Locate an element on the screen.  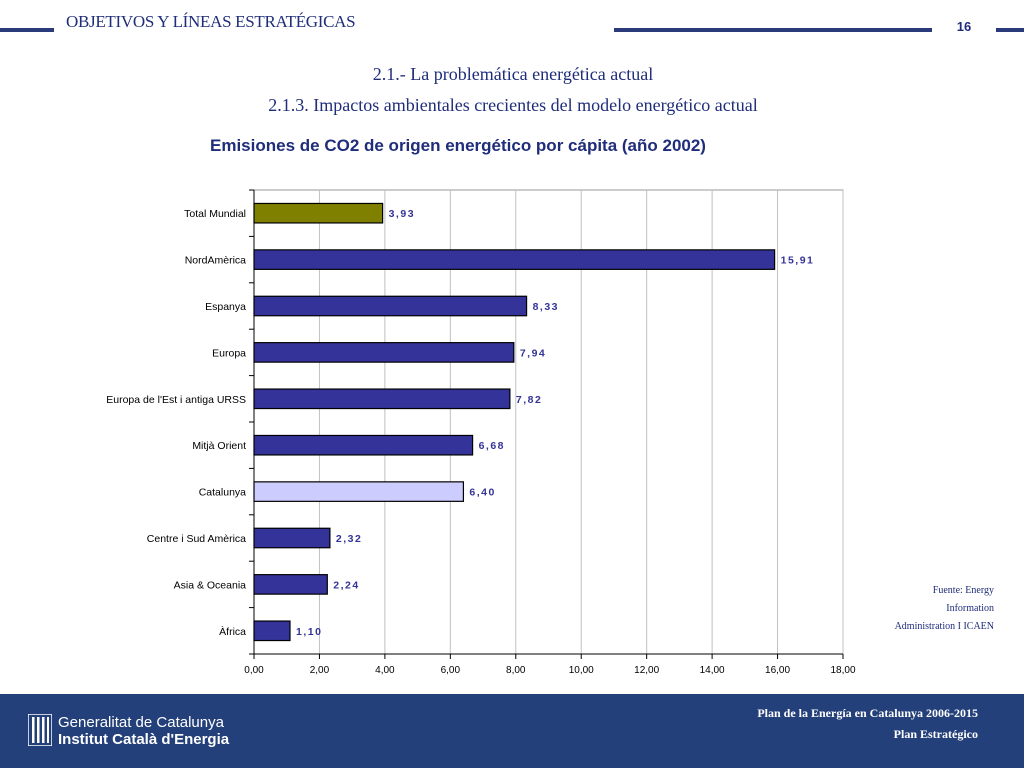
category-label: Espanya is located at coordinates (225, 307).